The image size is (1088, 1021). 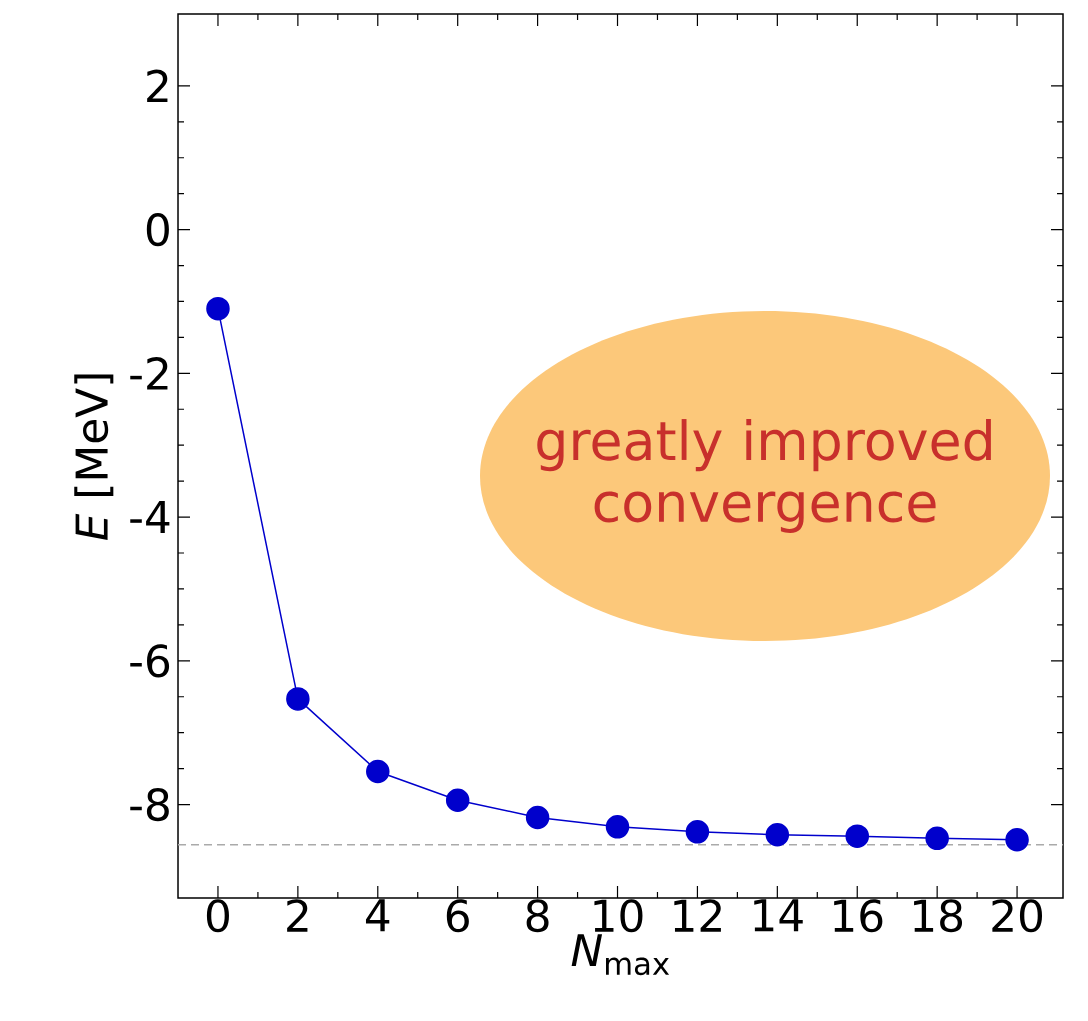 What do you see at coordinates (157, 86) in the screenshot?
I see `y-tick-label: 2` at bounding box center [157, 86].